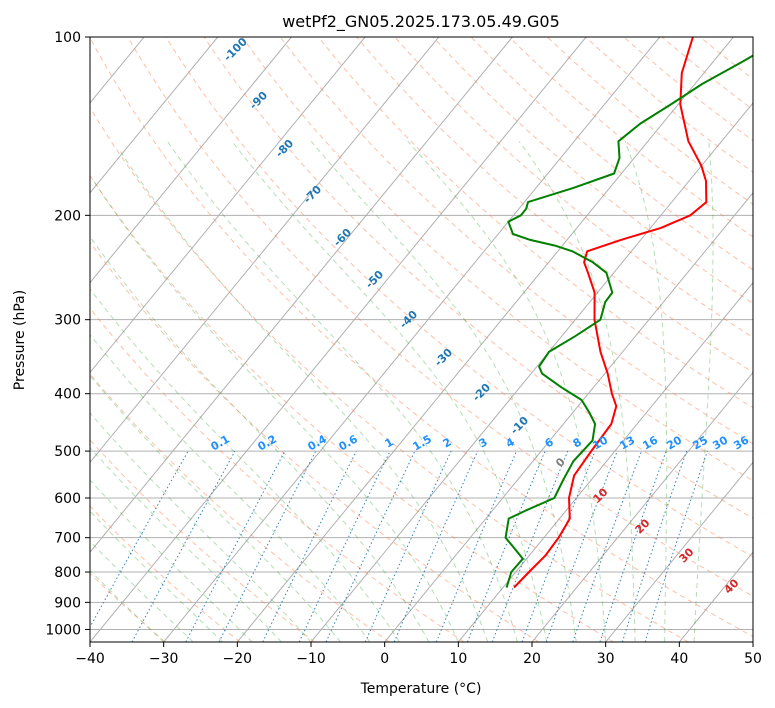  I want to click on dry-adiabat-label: -20, so click(481, 392).